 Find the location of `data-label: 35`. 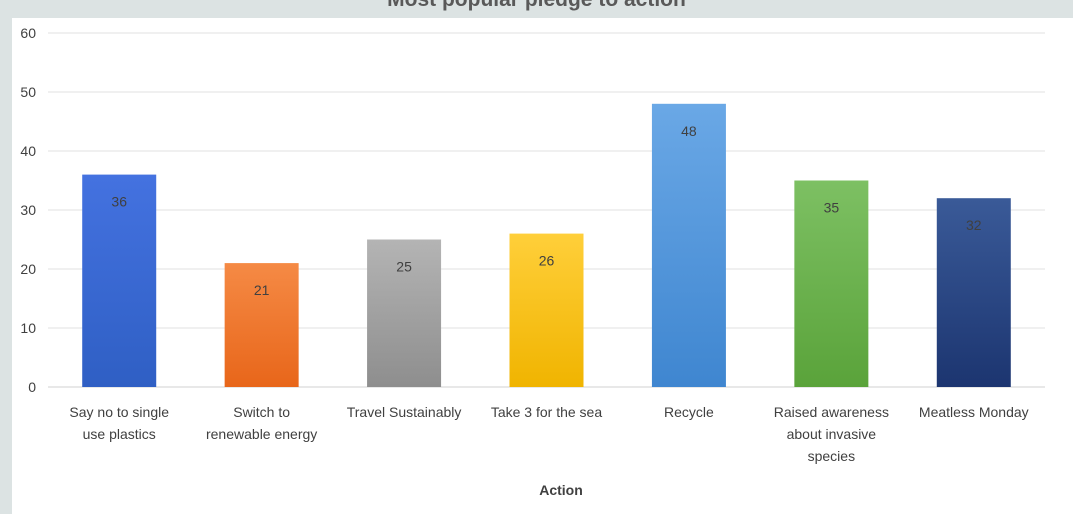

data-label: 35 is located at coordinates (832, 208).